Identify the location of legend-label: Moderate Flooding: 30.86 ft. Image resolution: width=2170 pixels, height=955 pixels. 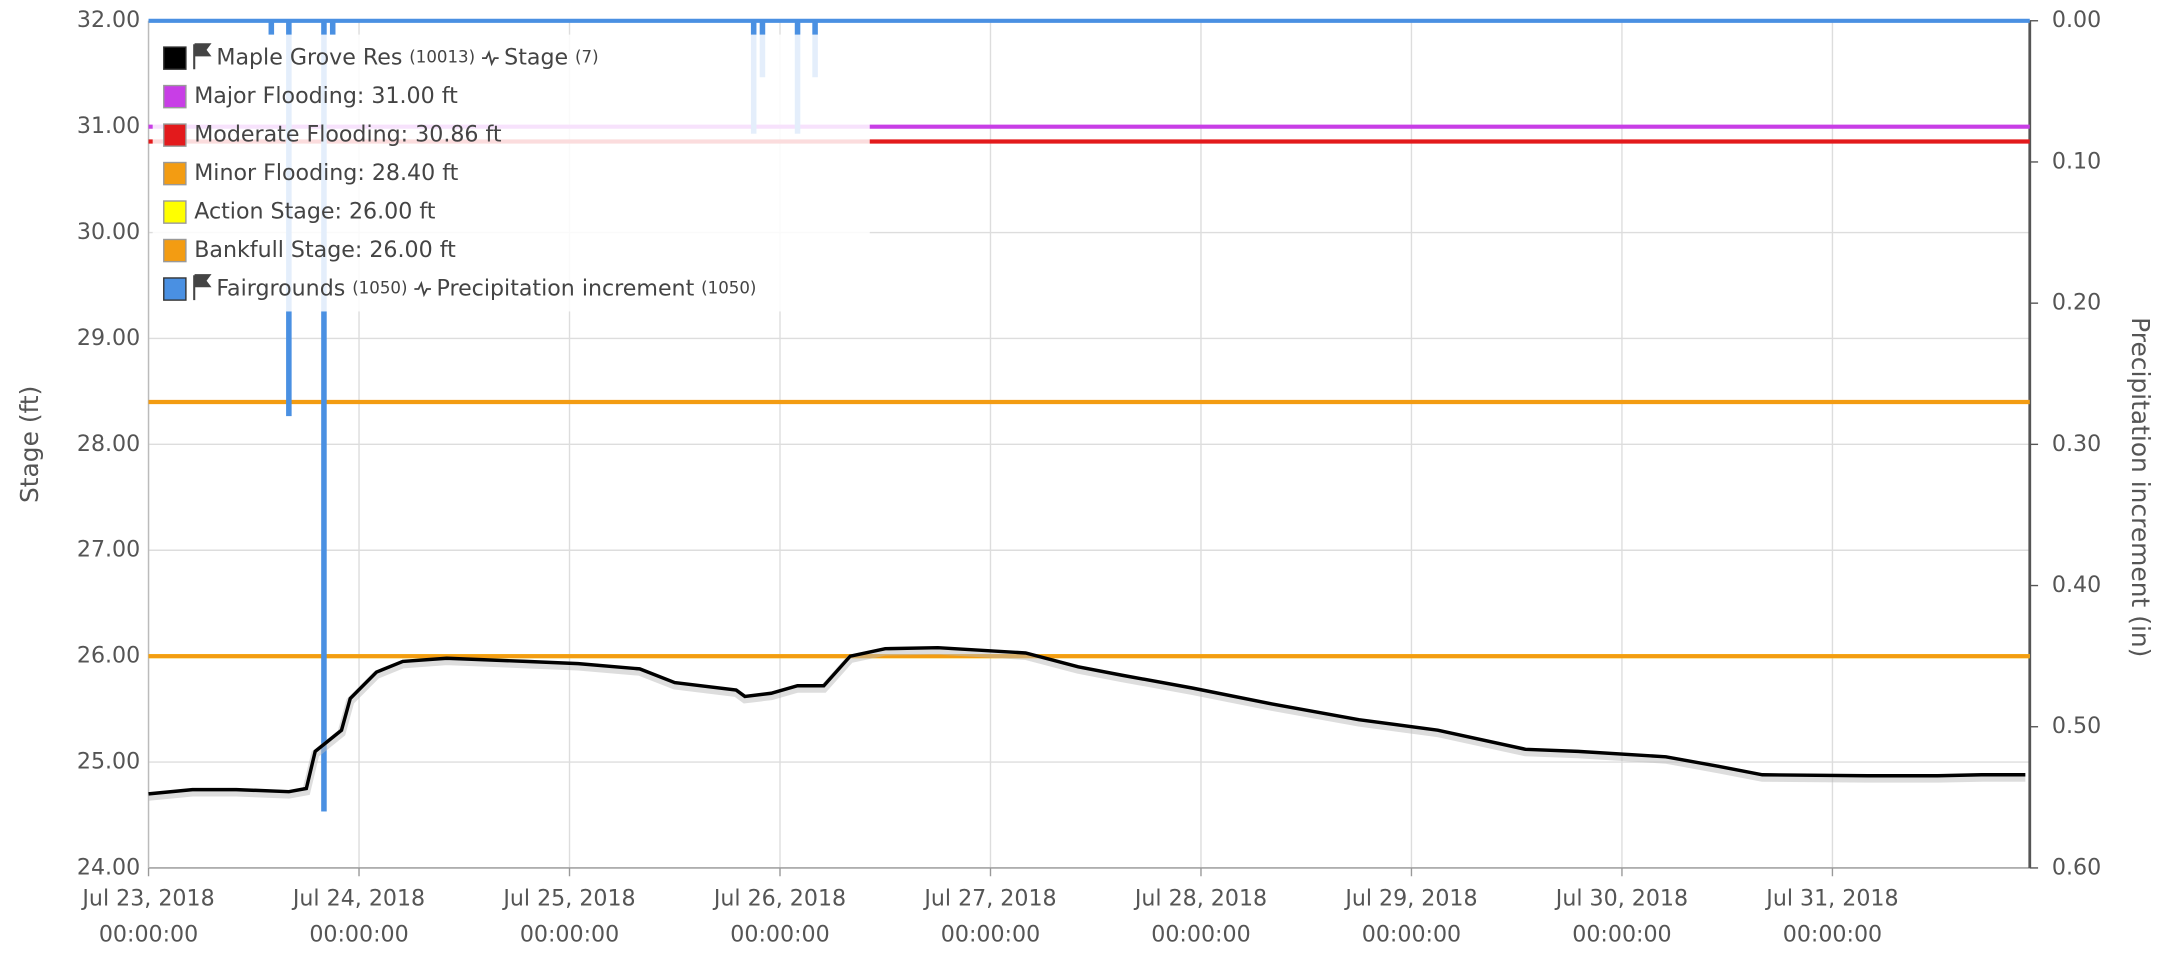
(348, 135).